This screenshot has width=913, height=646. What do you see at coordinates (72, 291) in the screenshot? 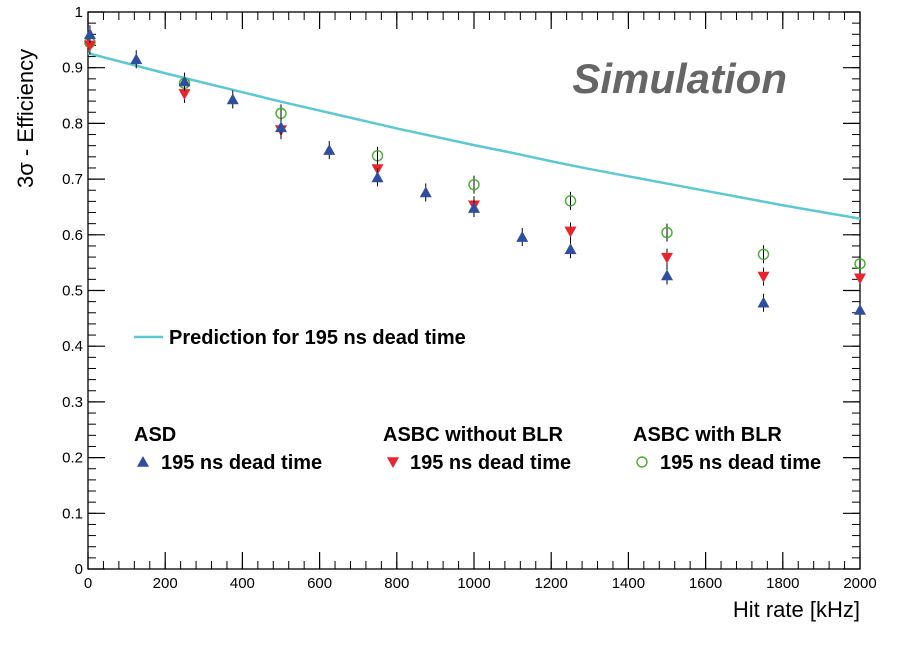
I see `y-tick-label: 0.5` at bounding box center [72, 291].